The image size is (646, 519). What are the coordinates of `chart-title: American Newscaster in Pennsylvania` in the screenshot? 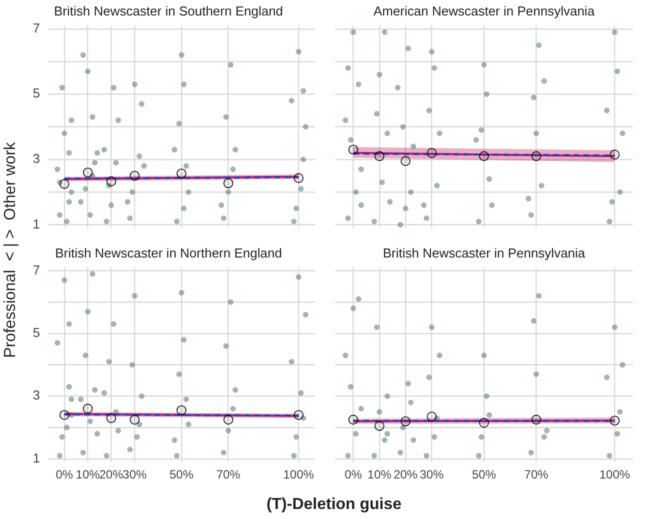 It's located at (484, 10).